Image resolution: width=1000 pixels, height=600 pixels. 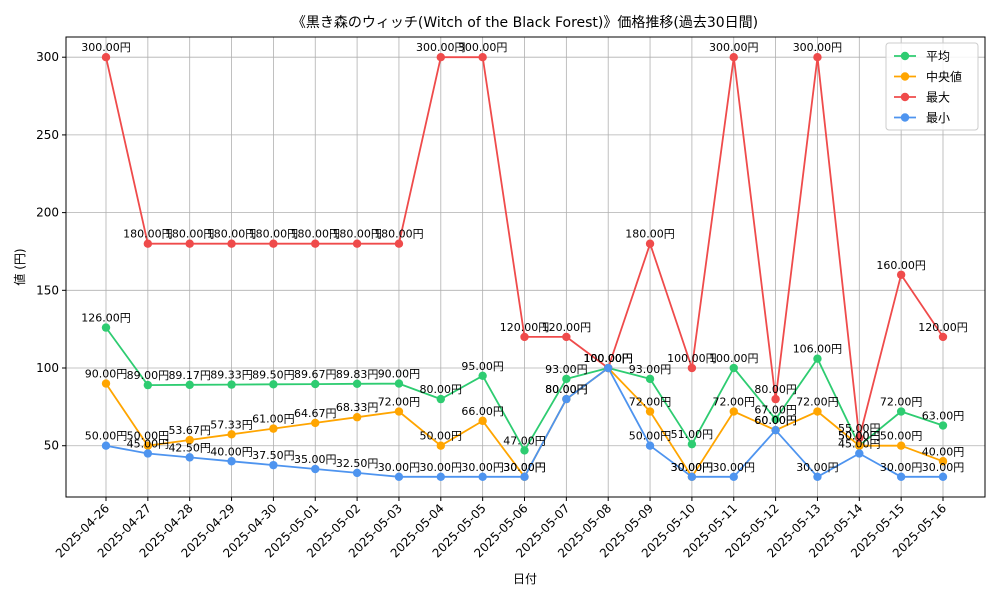 What do you see at coordinates (482, 411) in the screenshot?
I see `data-label-median: 66.00円` at bounding box center [482, 411].